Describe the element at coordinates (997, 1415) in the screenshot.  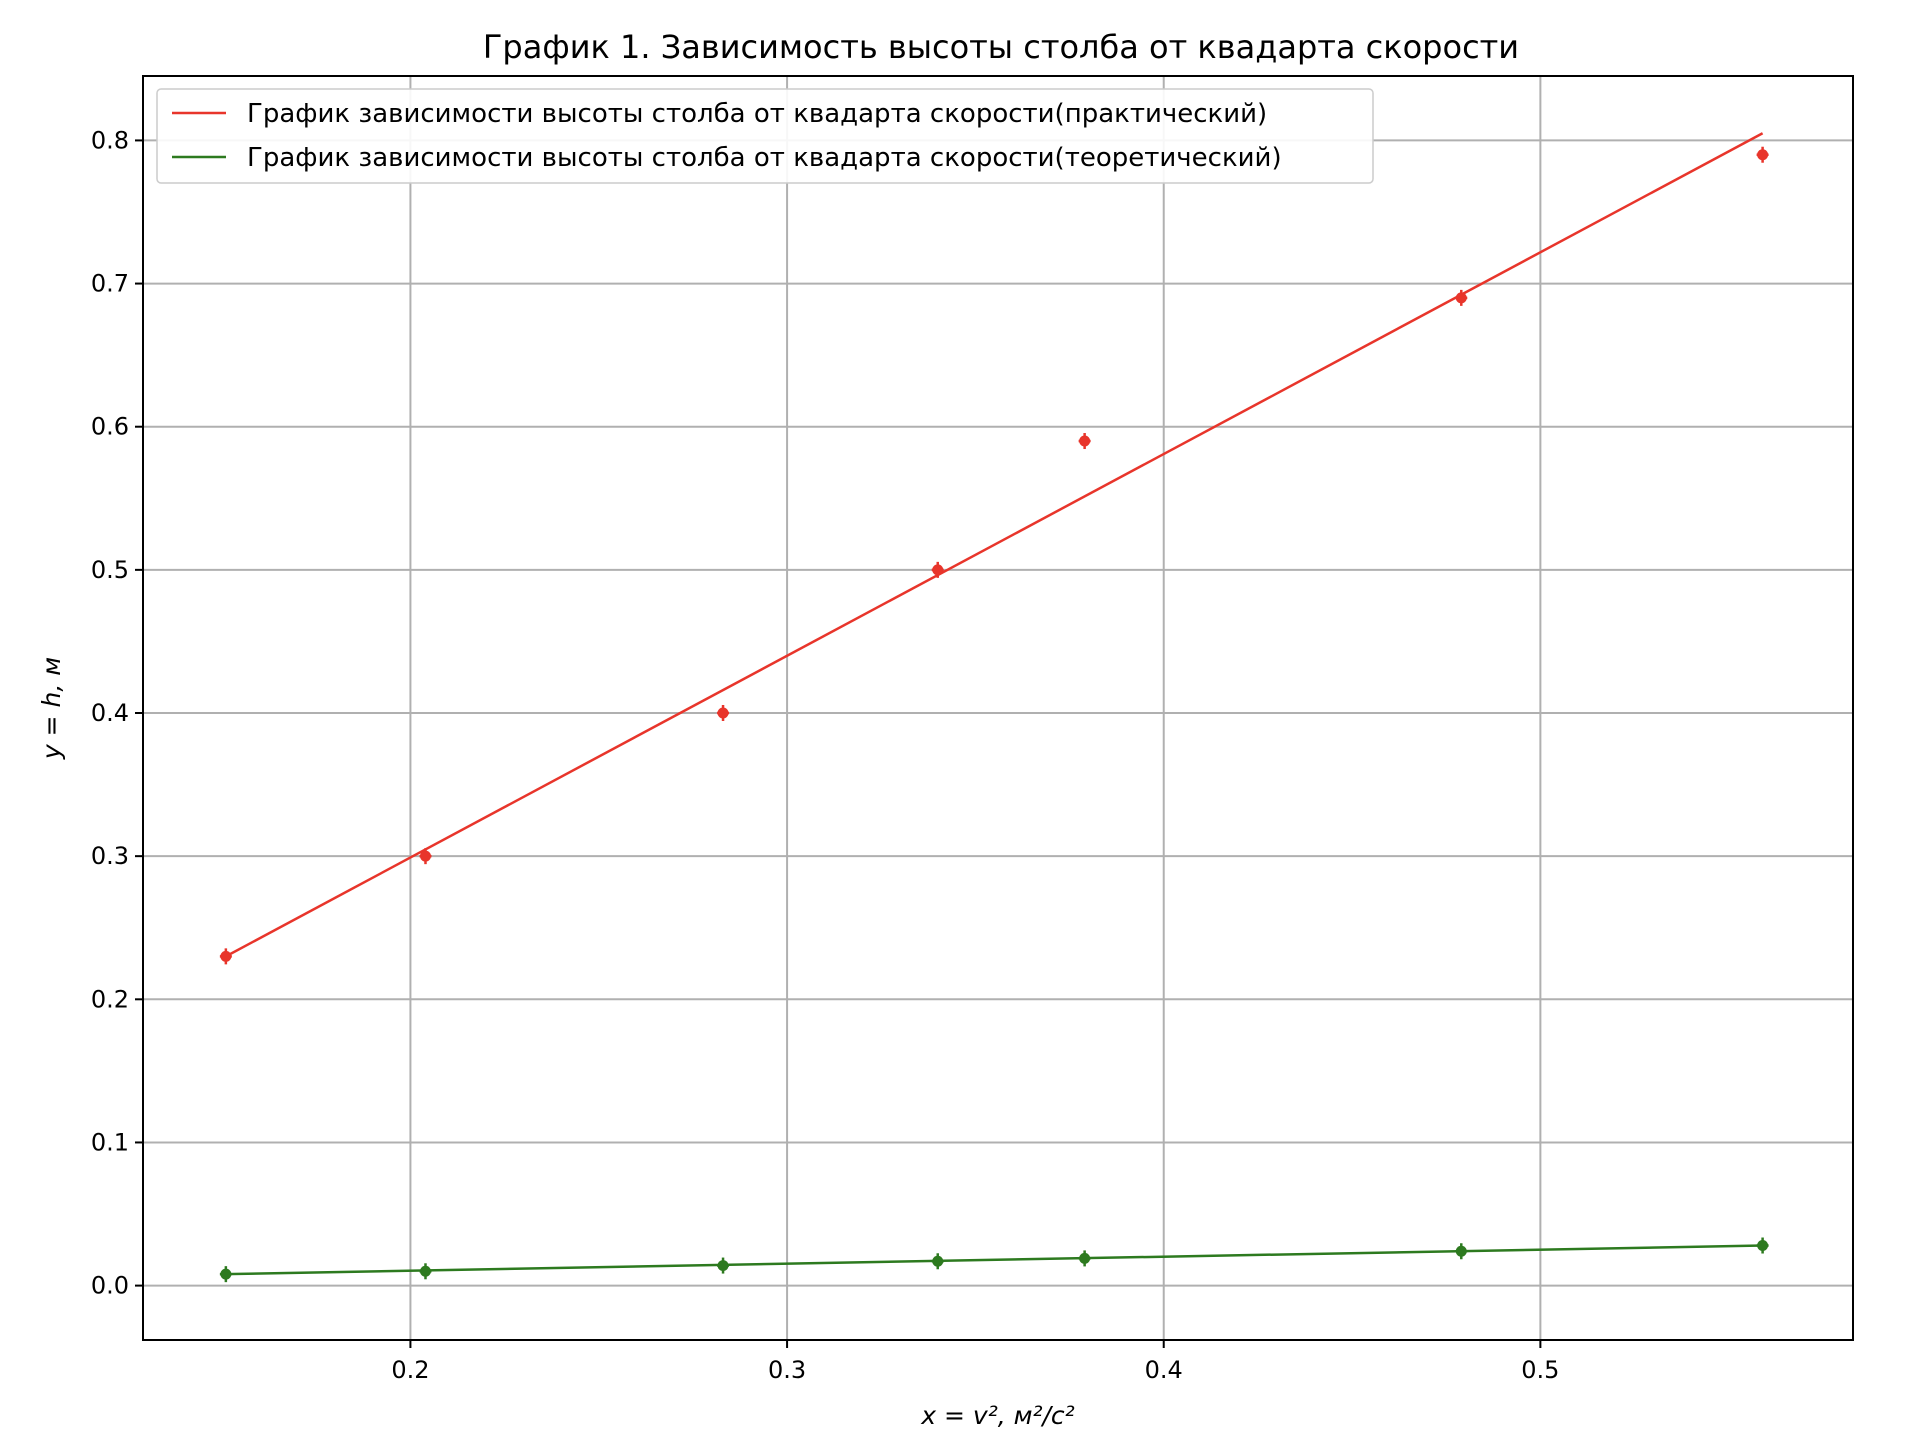
I see `x-axis-label: x = v², м²/с²` at that location.